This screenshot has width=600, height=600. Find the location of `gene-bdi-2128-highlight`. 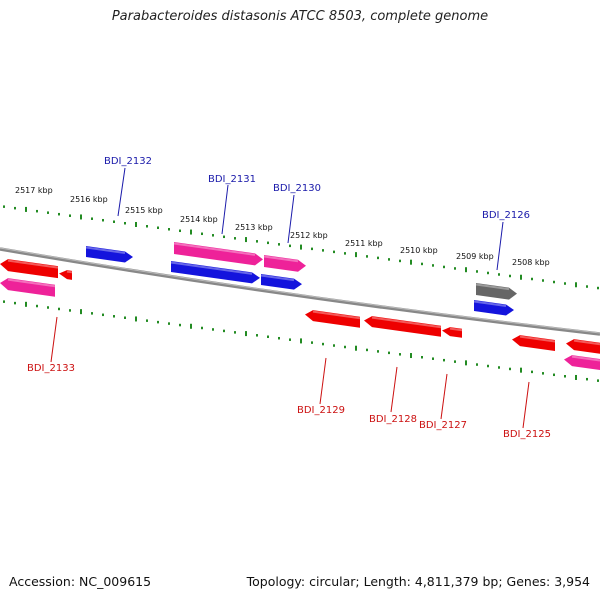

gene-bdi-2128-highlight is located at coordinates (406, 322).